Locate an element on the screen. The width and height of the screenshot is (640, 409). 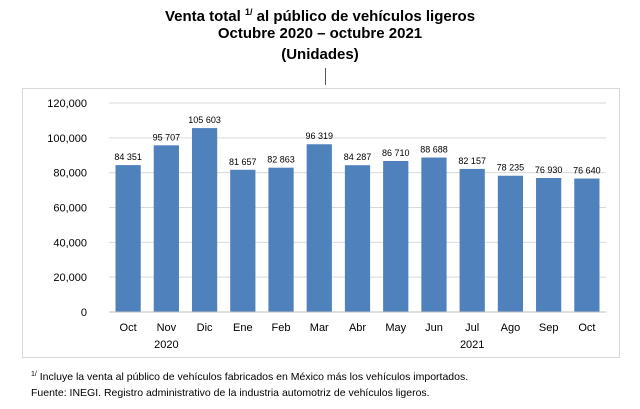
x-tick-label: Ago is located at coordinates (511, 328).